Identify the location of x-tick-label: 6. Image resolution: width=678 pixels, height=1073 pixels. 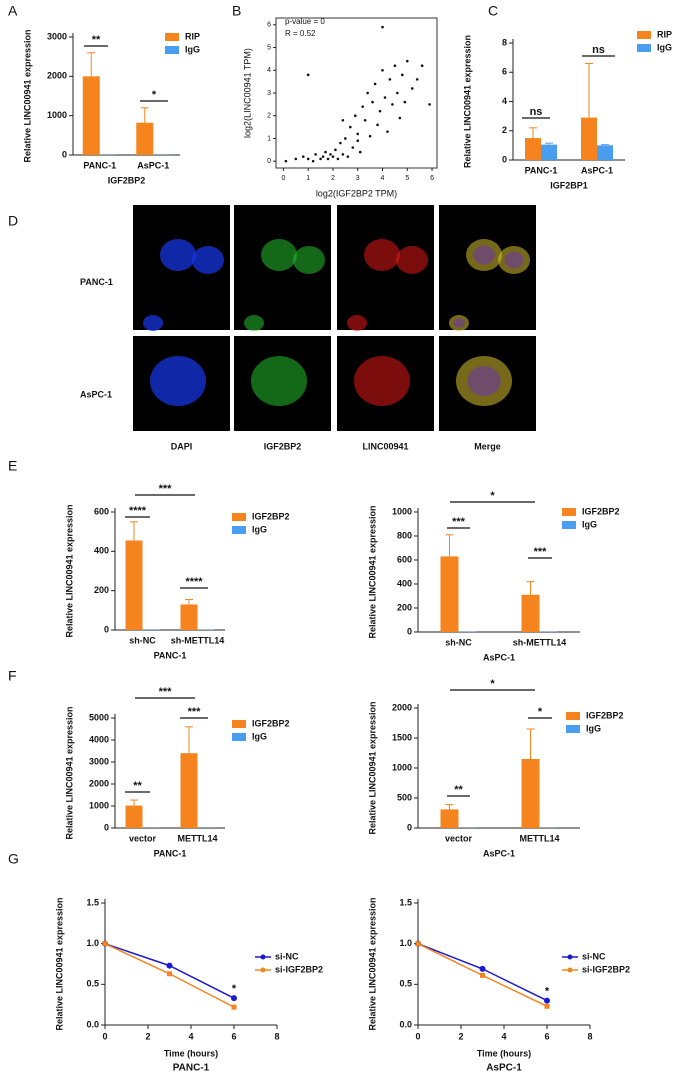
(233, 1036).